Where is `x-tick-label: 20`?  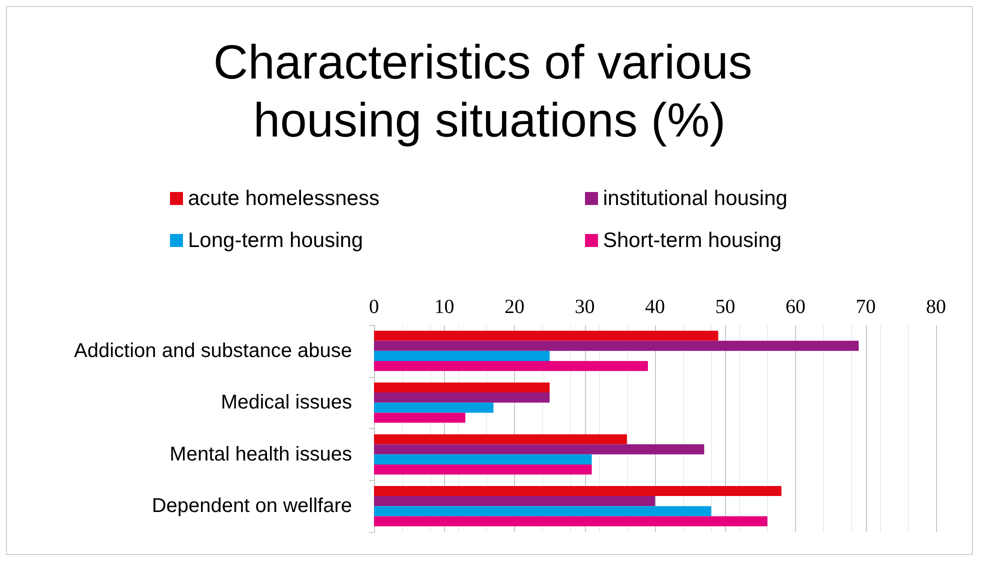
x-tick-label: 20 is located at coordinates (514, 307).